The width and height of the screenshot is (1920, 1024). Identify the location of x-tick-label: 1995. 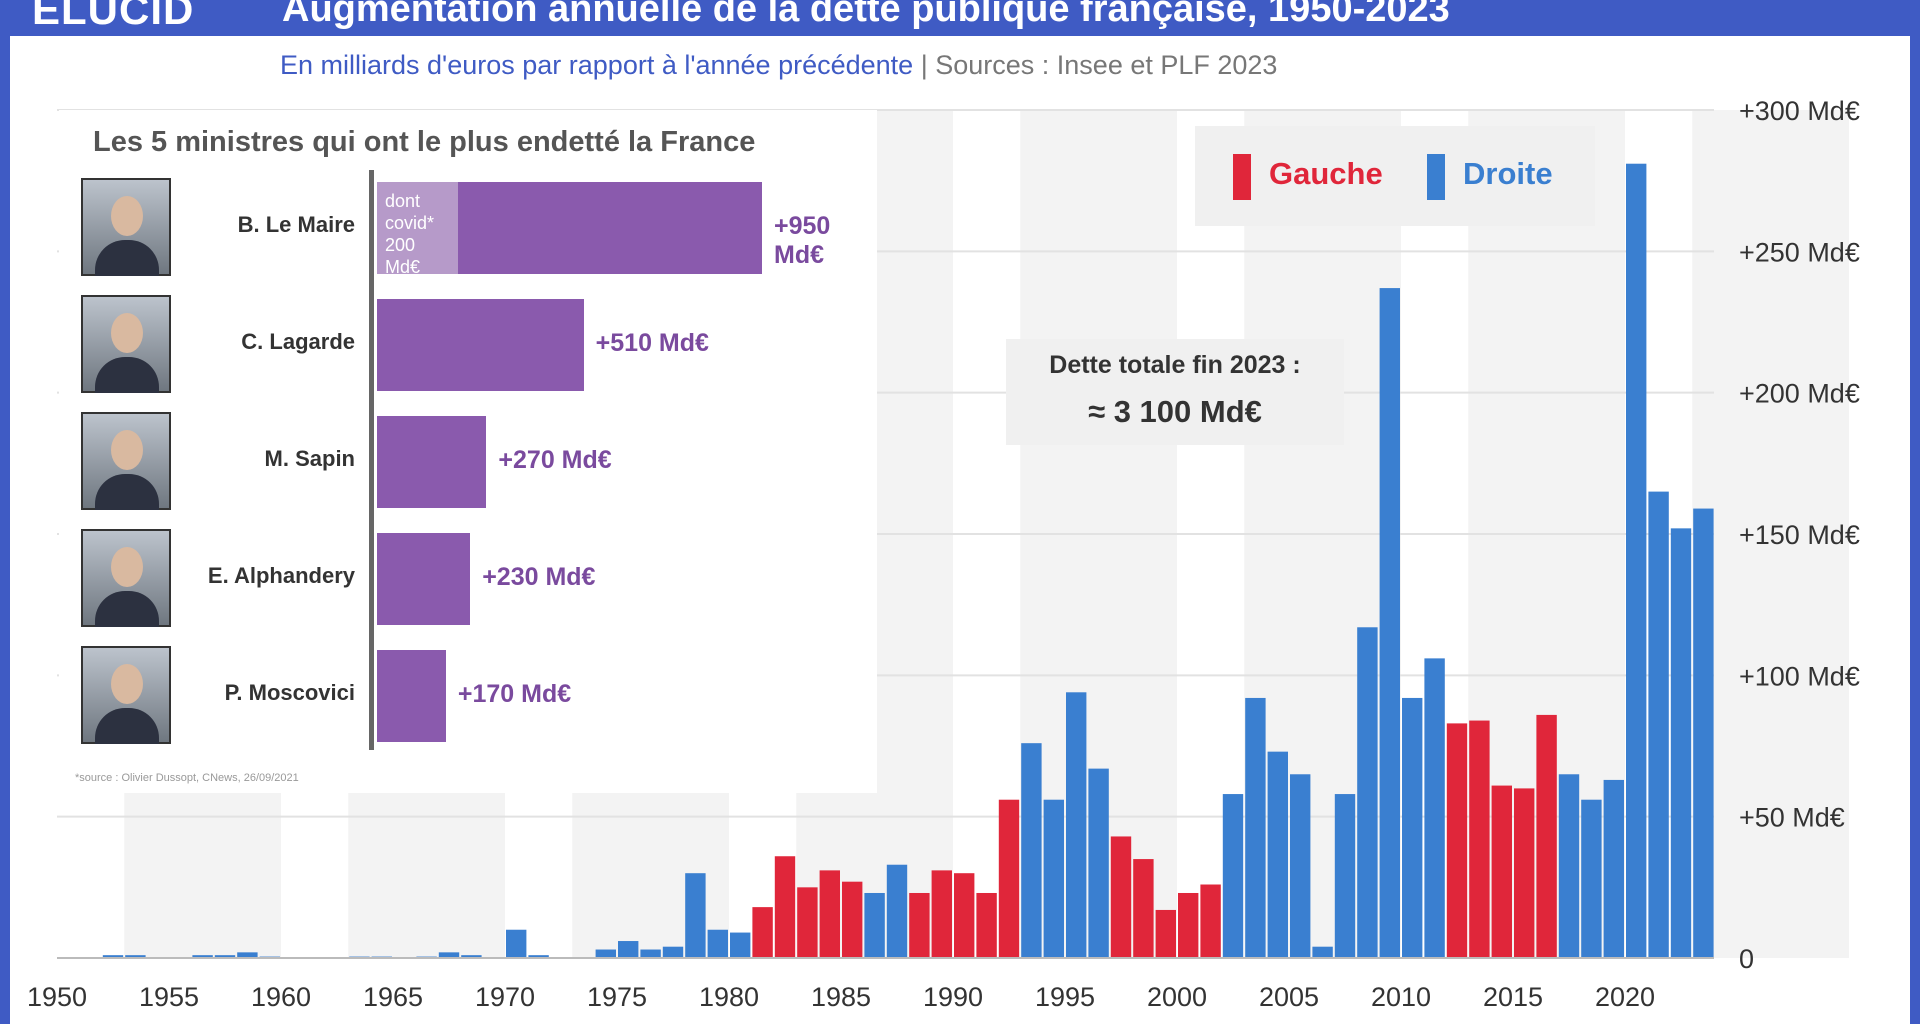
(1065, 997).